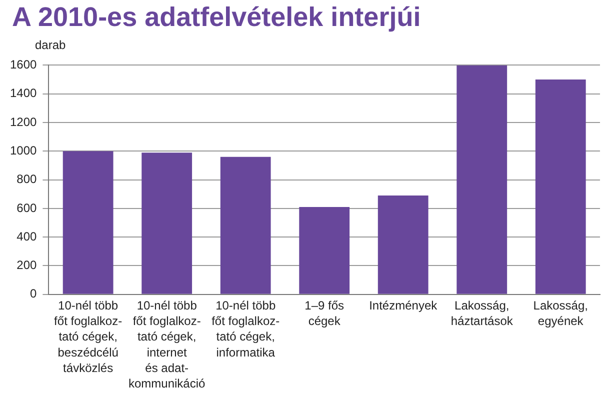 The width and height of the screenshot is (610, 396). What do you see at coordinates (24, 65) in the screenshot?
I see `y-tick-label: 1600` at bounding box center [24, 65].